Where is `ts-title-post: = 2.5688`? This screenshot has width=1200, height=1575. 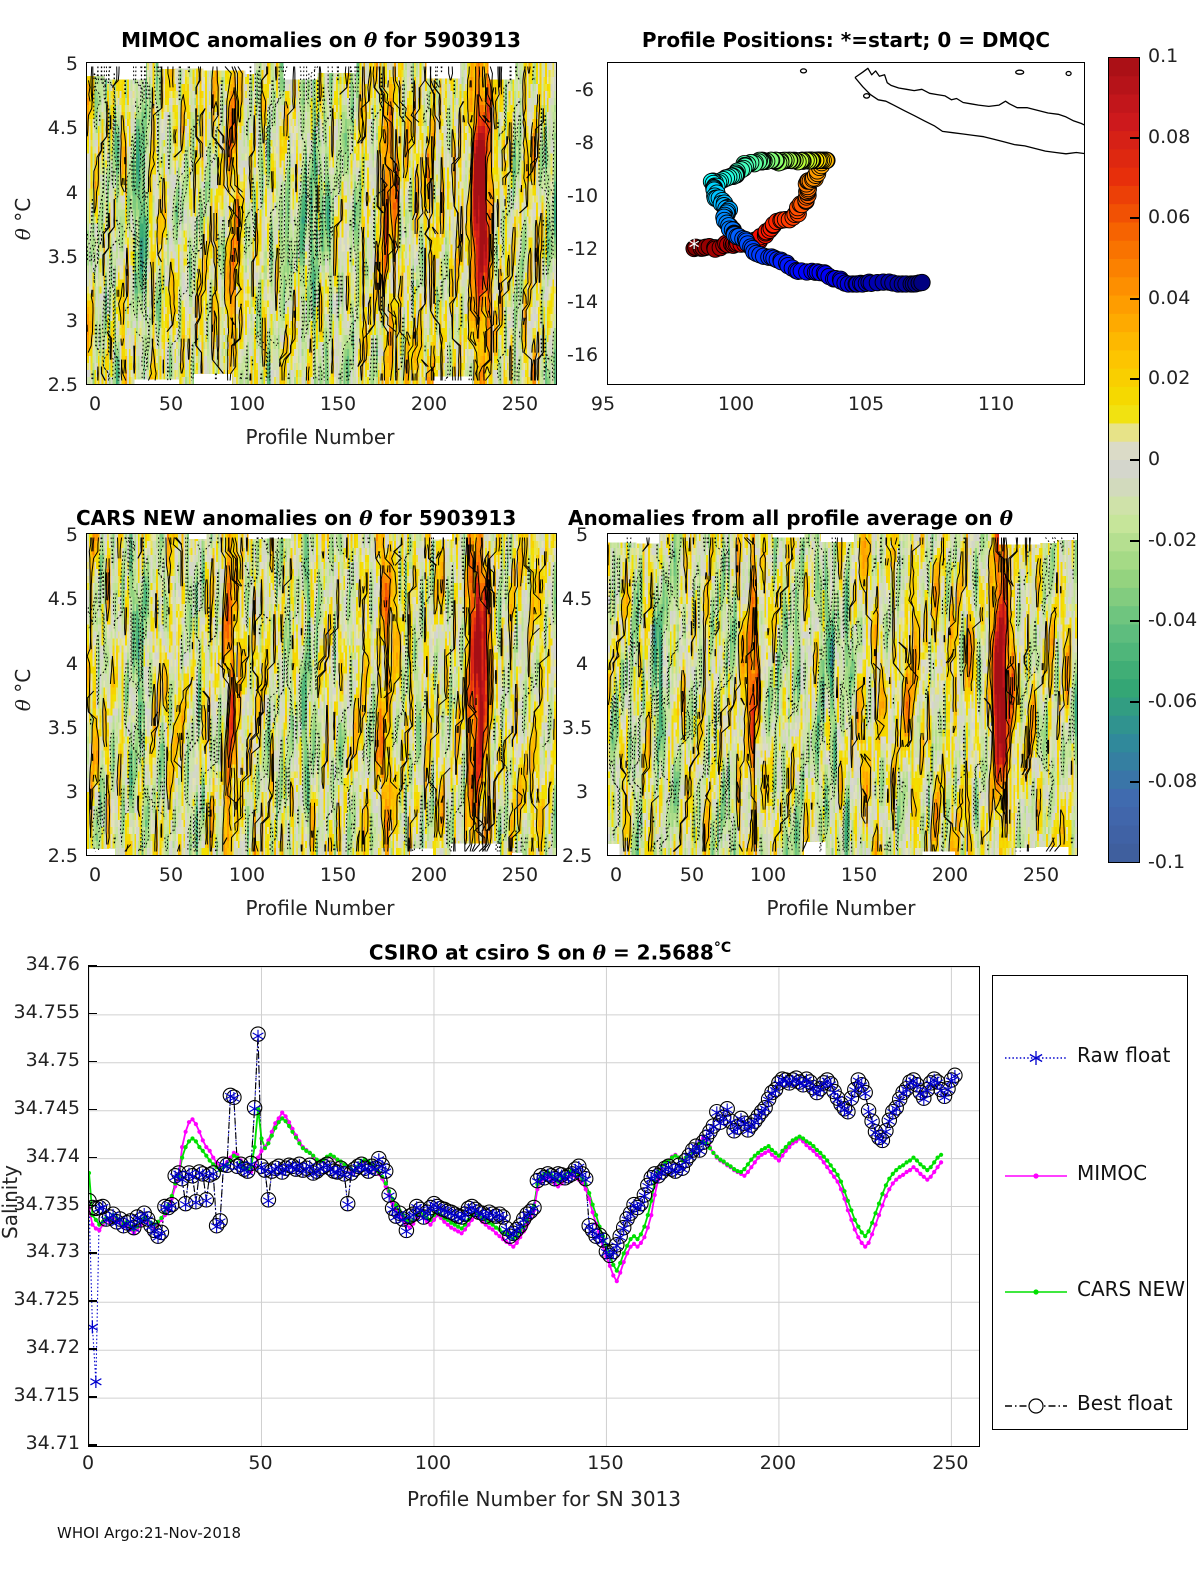
ts-title-post: = 2.5688 is located at coordinates (660, 953).